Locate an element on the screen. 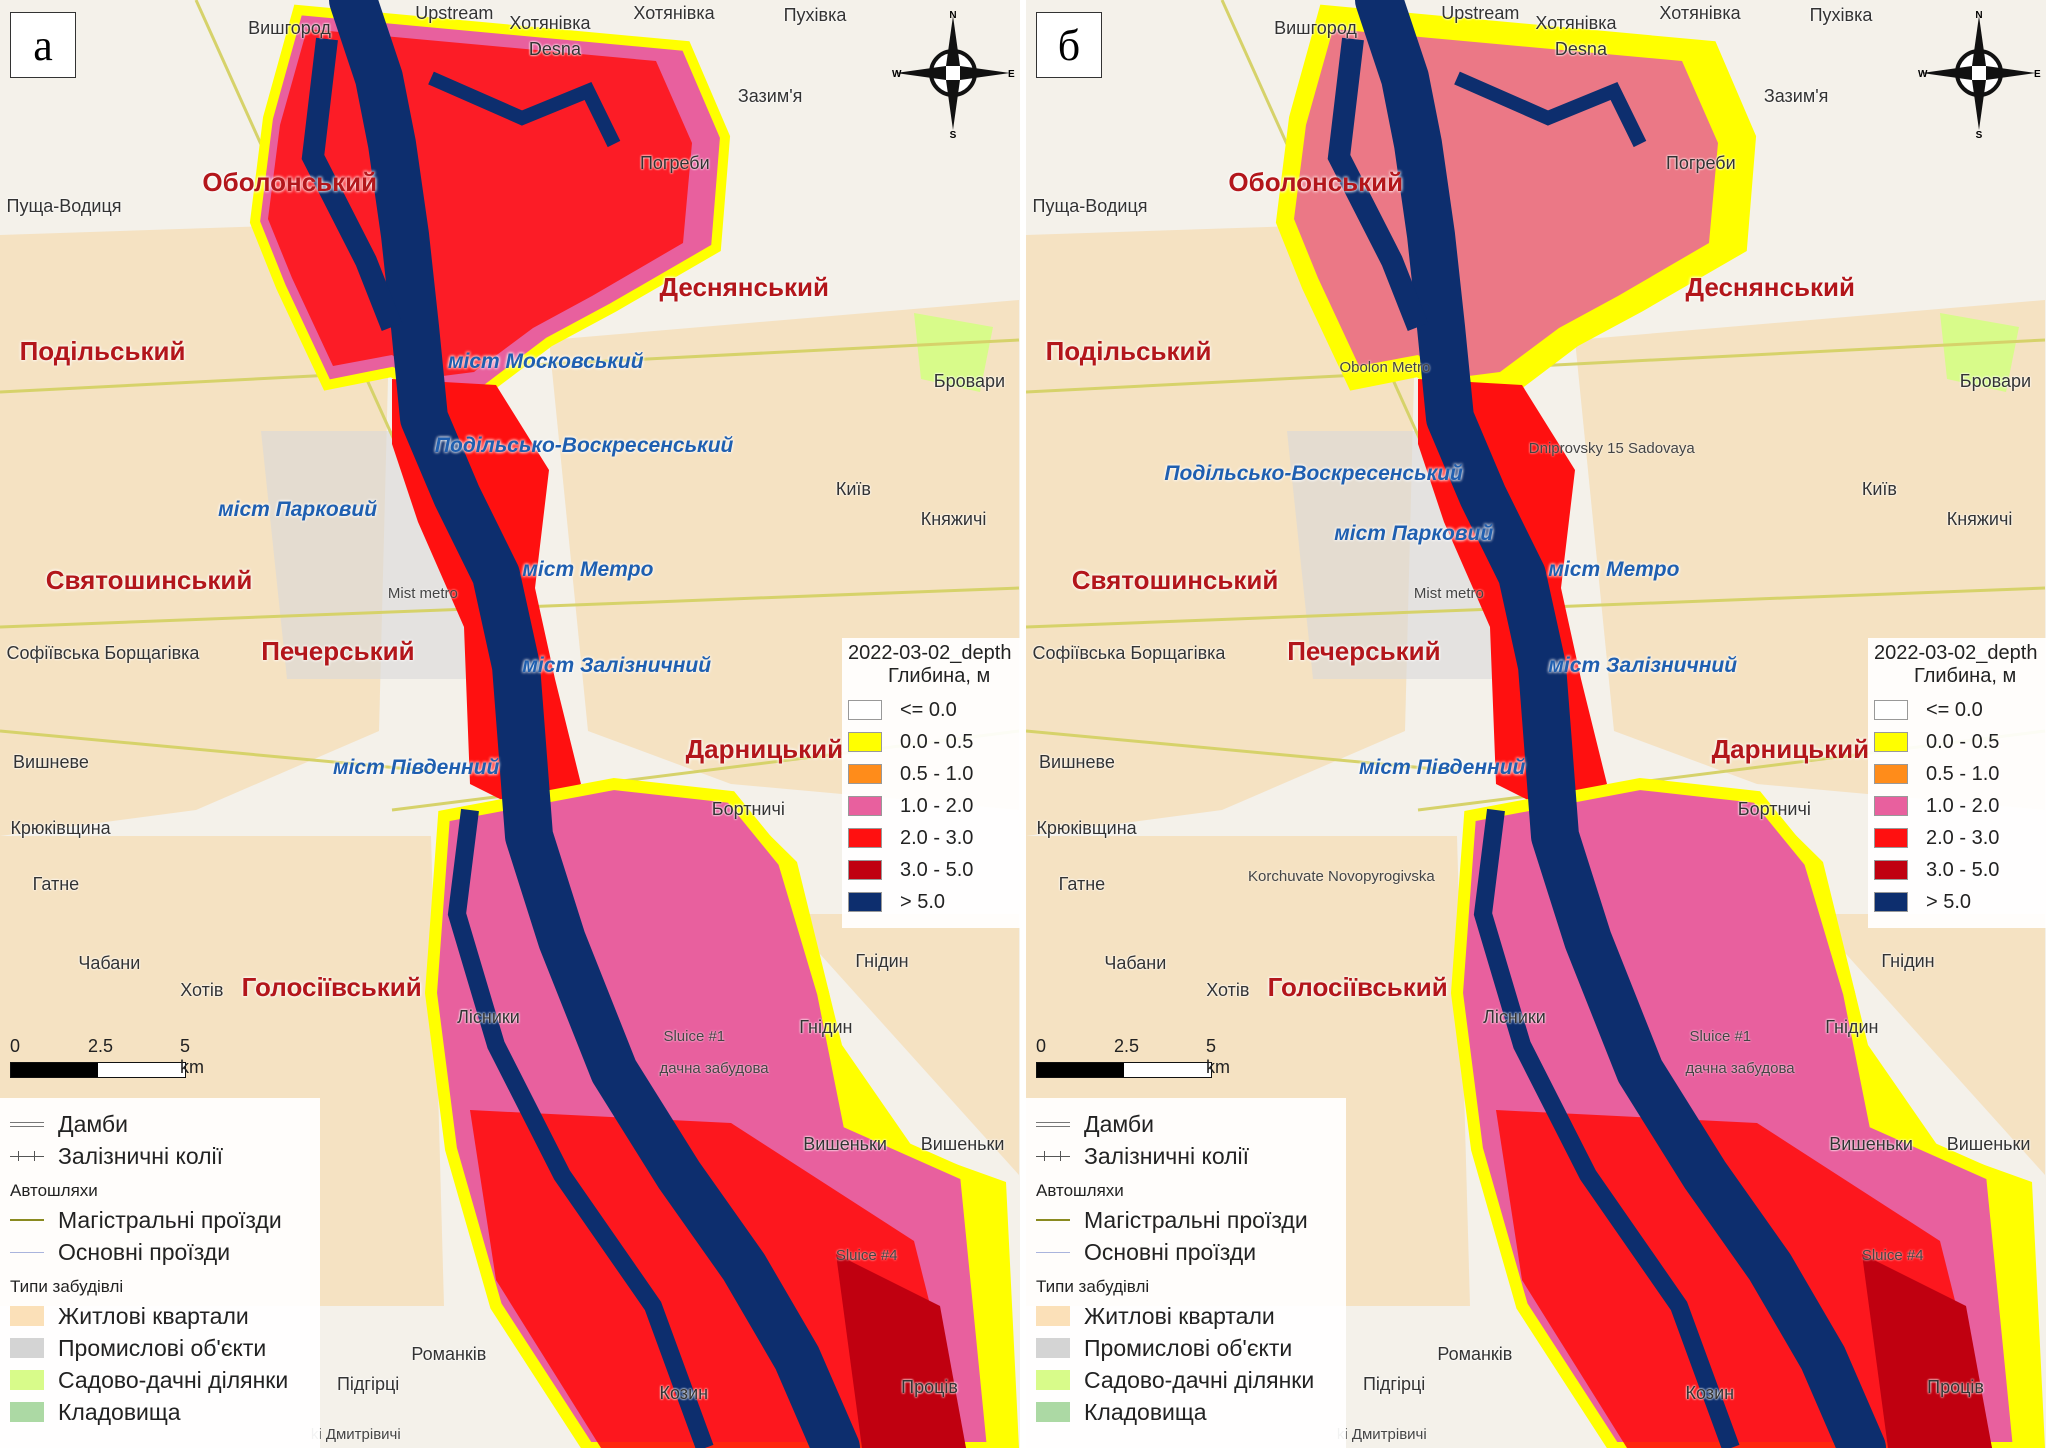 The width and height of the screenshot is (2048, 1448). place-label: Крюківщина is located at coordinates (1086, 827).